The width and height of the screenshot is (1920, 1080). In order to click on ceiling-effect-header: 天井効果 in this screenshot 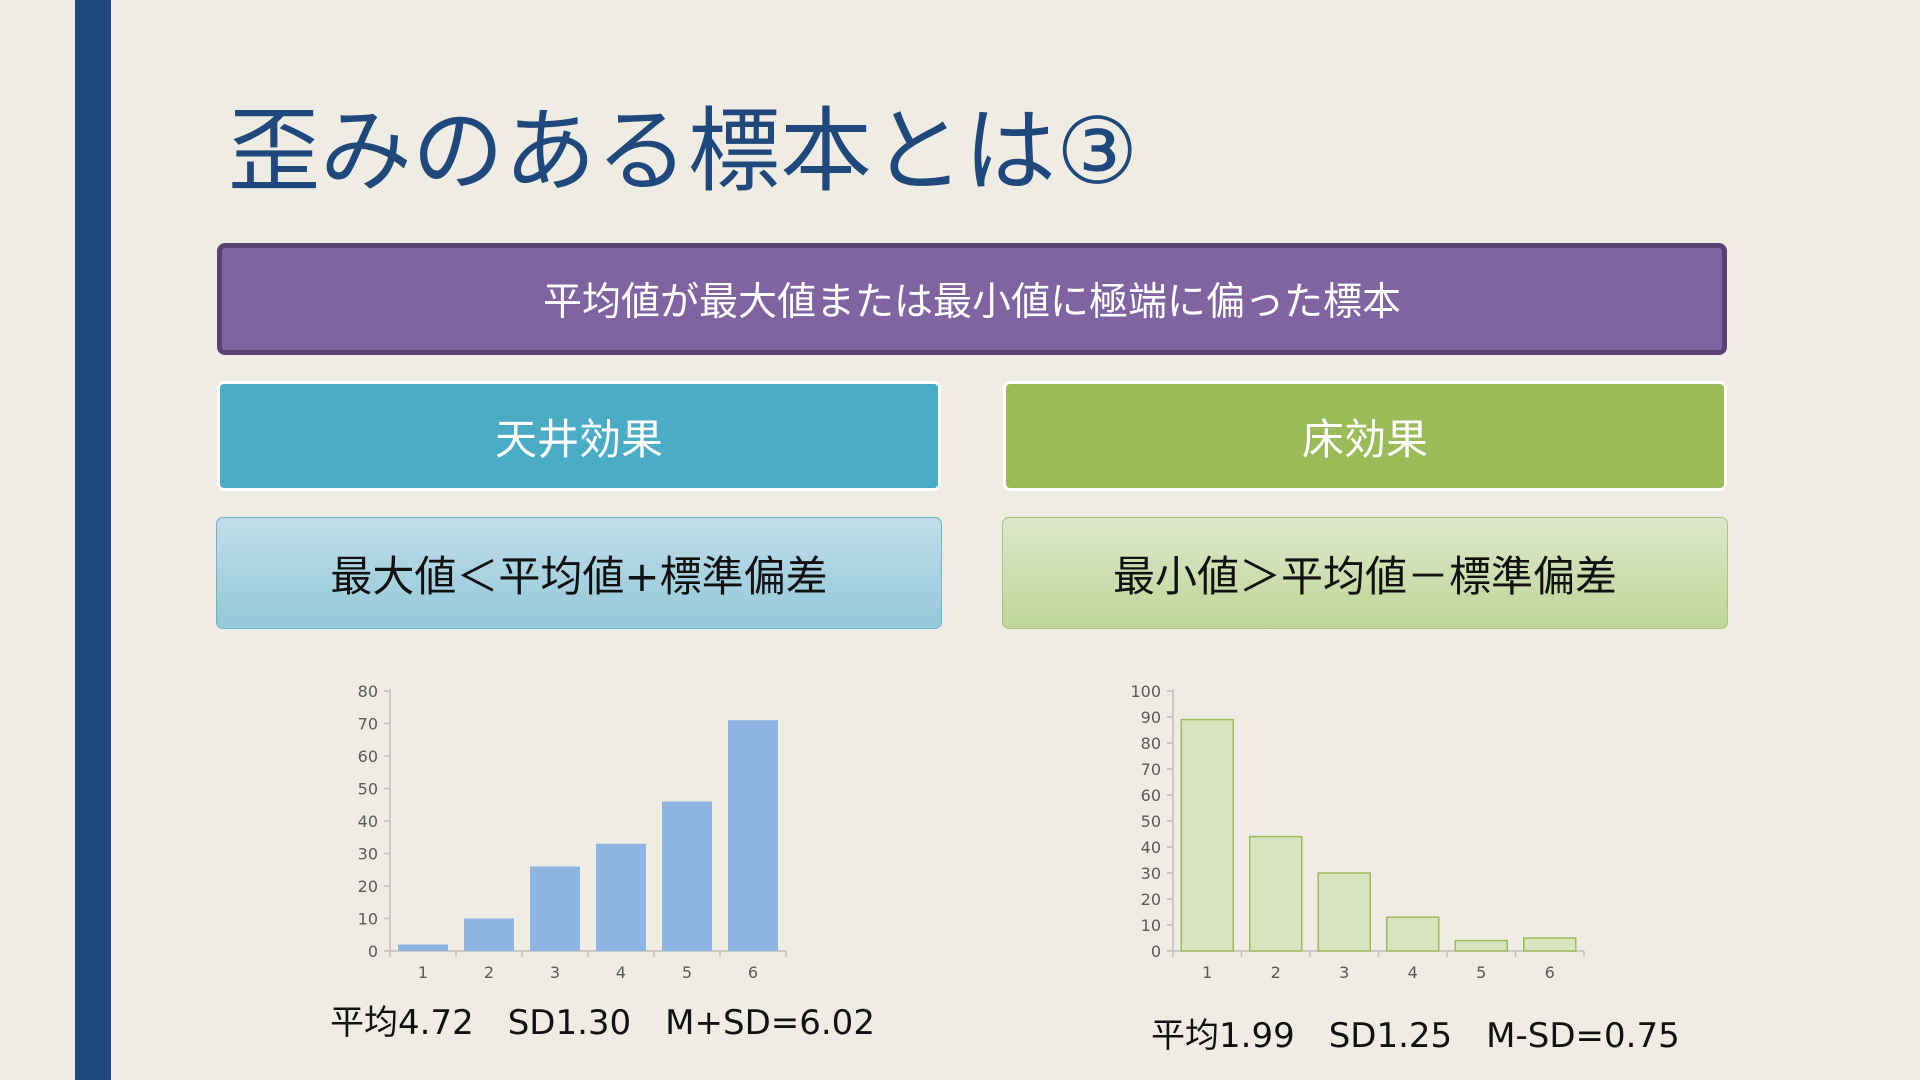, I will do `click(579, 436)`.